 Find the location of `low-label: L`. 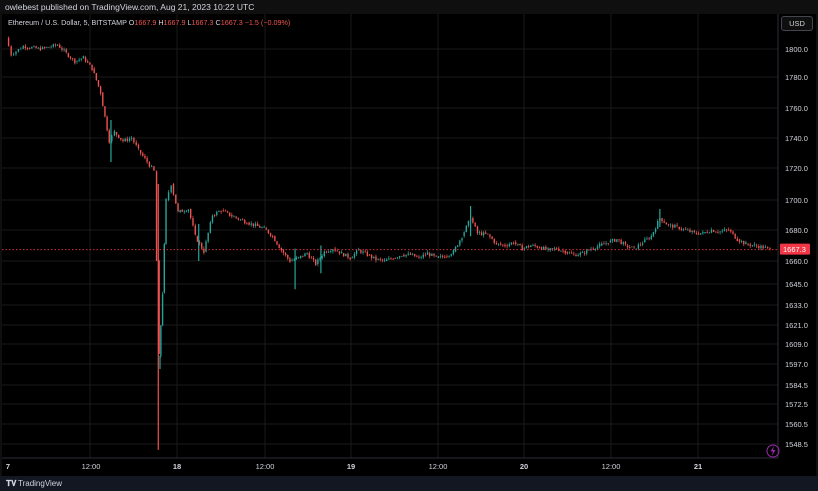

low-label: L is located at coordinates (190, 22).